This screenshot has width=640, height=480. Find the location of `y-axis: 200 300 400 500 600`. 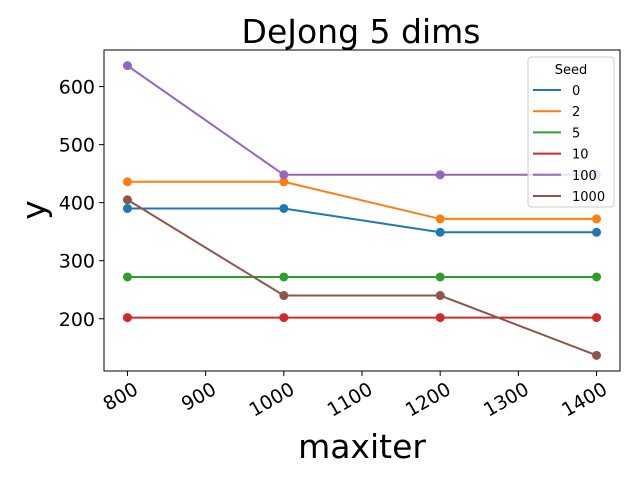

y-axis: 200 300 400 500 600 is located at coordinates (81, 204).